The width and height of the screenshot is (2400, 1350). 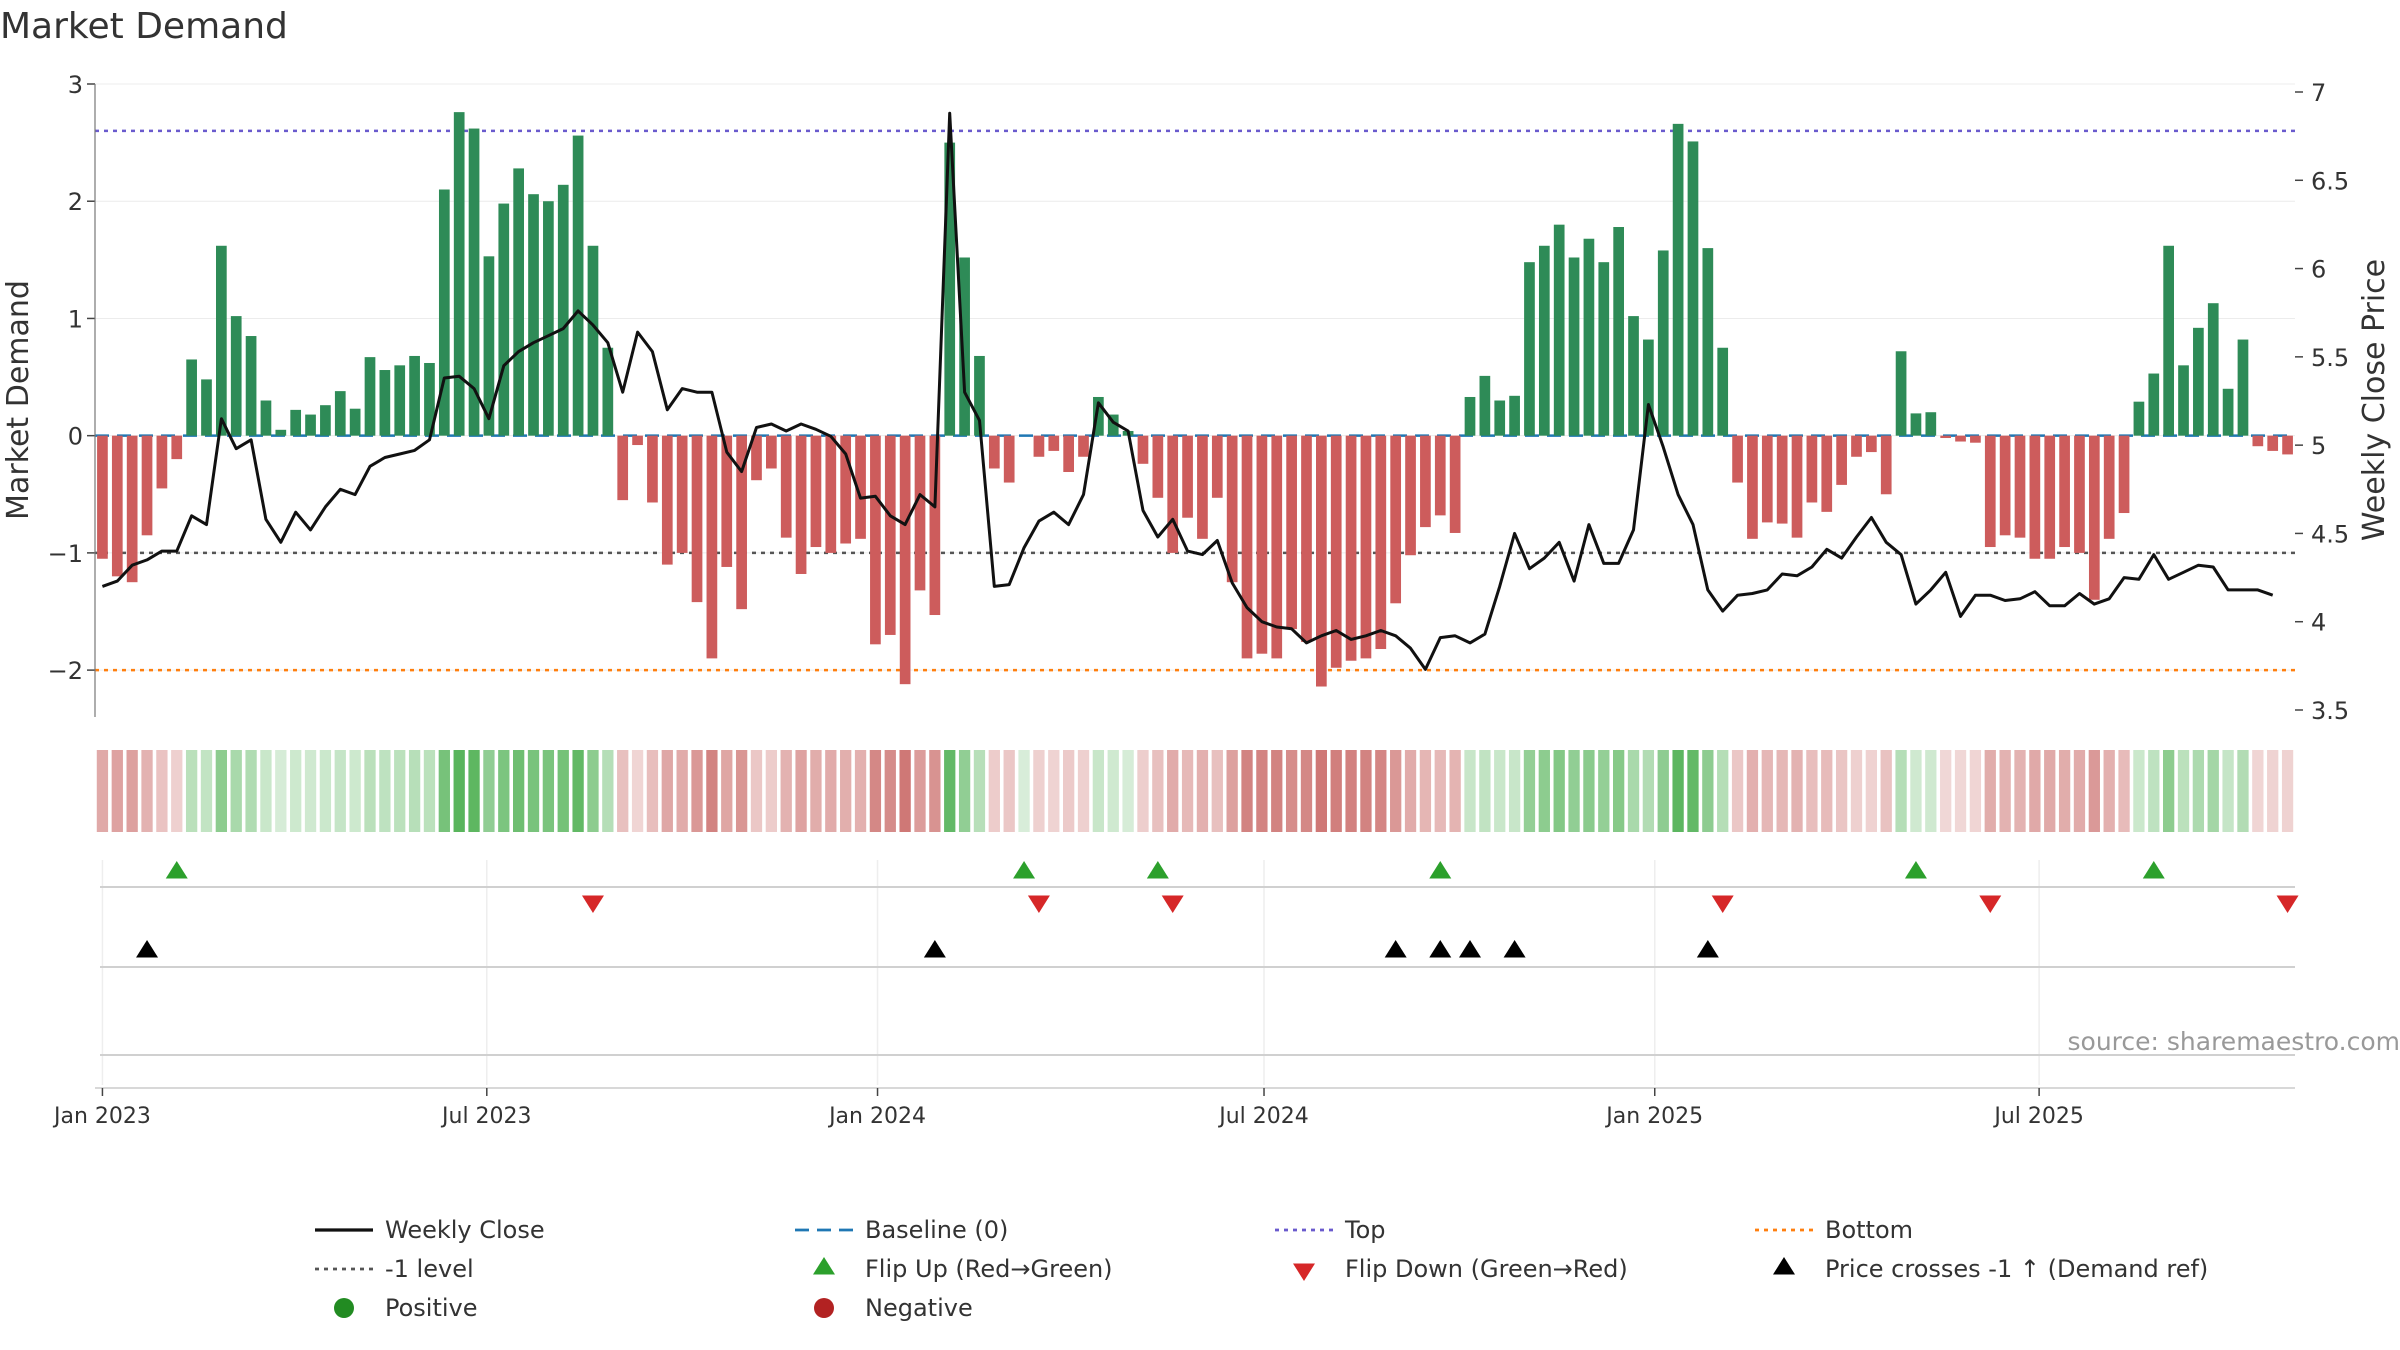 I want to click on legend-weekly-close-label: Weekly Close, so click(x=465, y=1230).